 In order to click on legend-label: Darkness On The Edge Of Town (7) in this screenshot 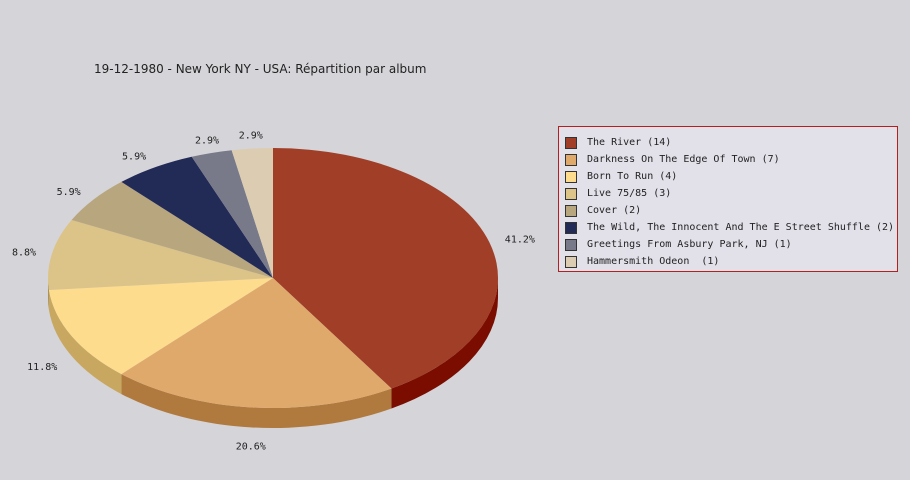, I will do `click(683, 159)`.